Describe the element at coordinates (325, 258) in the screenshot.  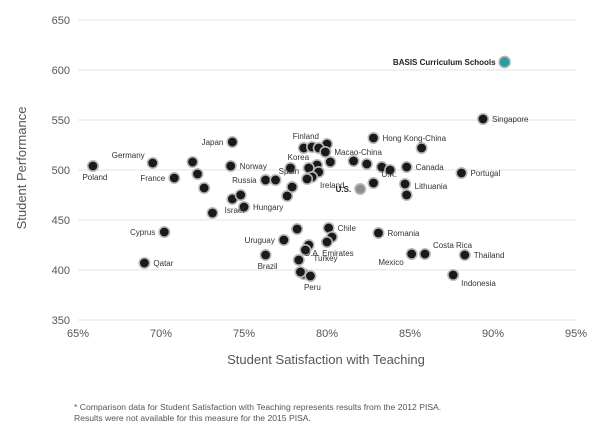
I see `point-label: Turkey` at that location.